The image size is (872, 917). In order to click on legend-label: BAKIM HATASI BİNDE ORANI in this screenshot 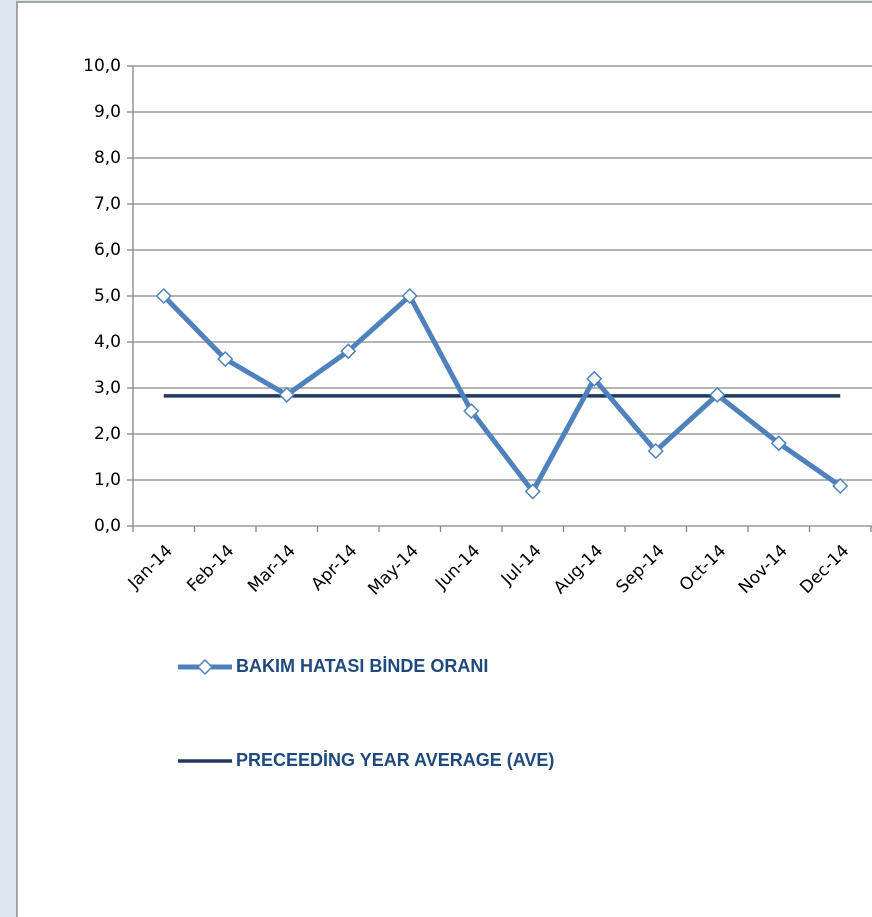, I will do `click(362, 666)`.